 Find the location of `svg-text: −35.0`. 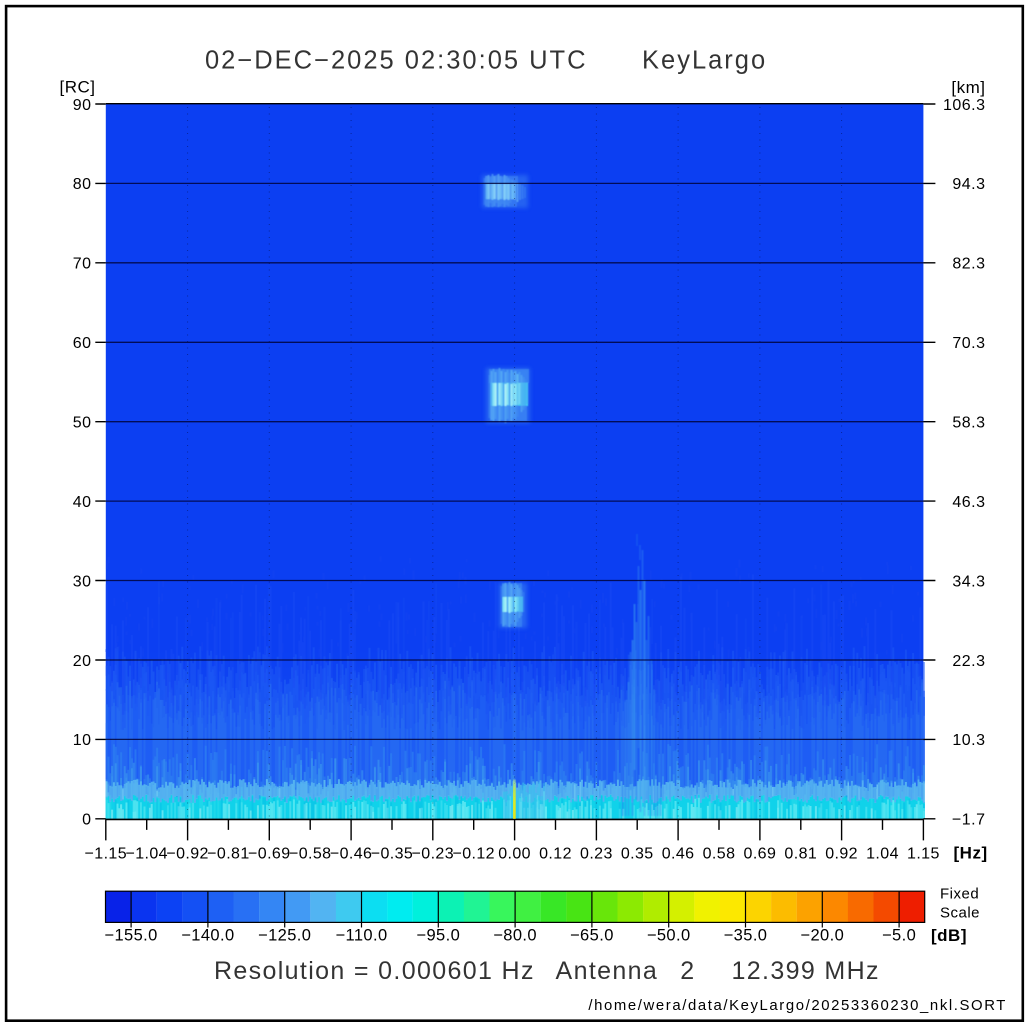

svg-text: −35.0 is located at coordinates (746, 936).